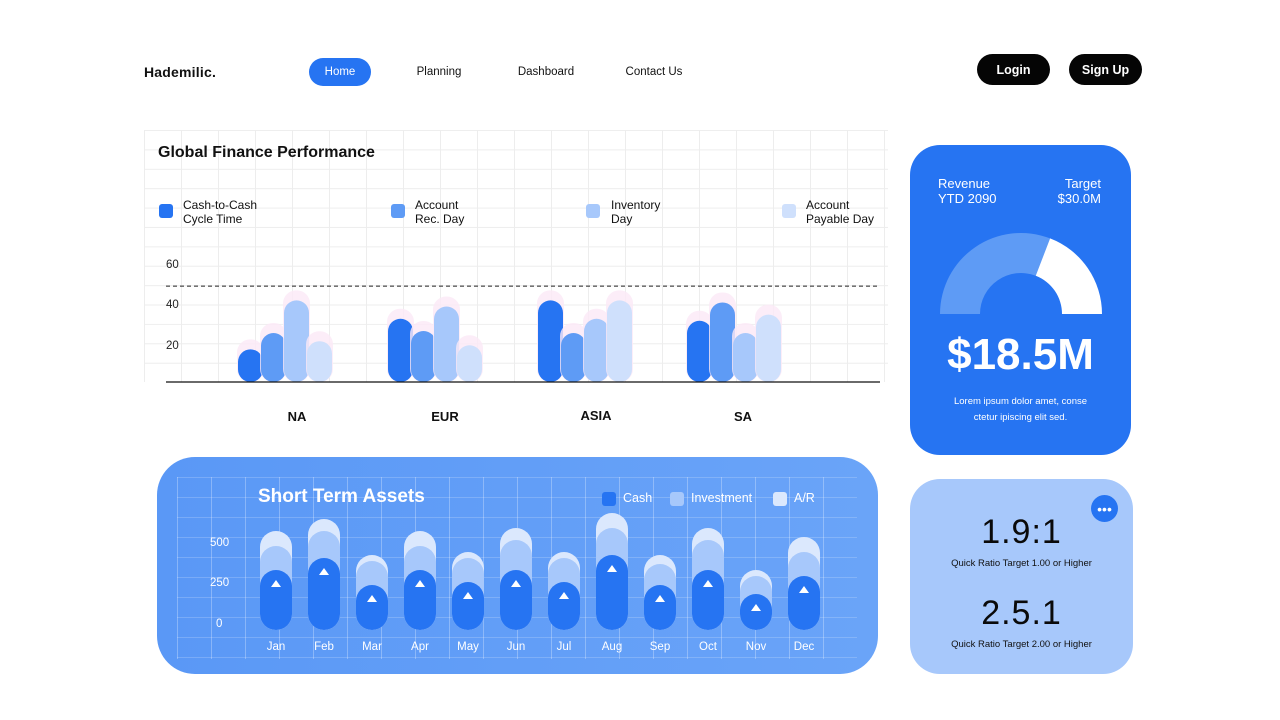 This screenshot has height=720, width=1280. What do you see at coordinates (440, 212) in the screenshot?
I see `legend-label-account-rec: Account Rec. Day` at bounding box center [440, 212].